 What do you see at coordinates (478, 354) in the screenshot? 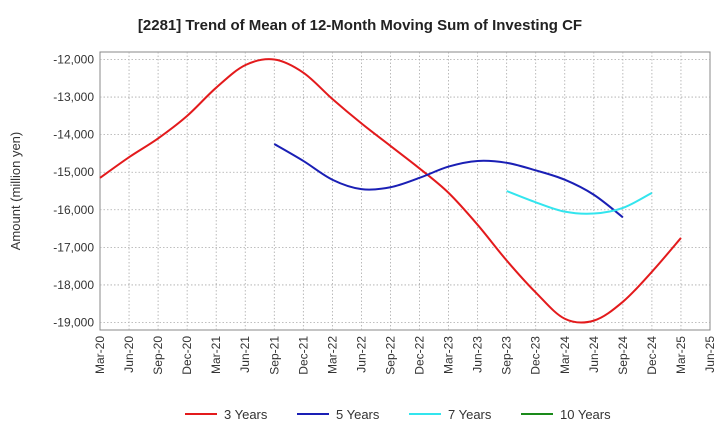
I see `x-tick-label: Jun-23` at bounding box center [478, 354].